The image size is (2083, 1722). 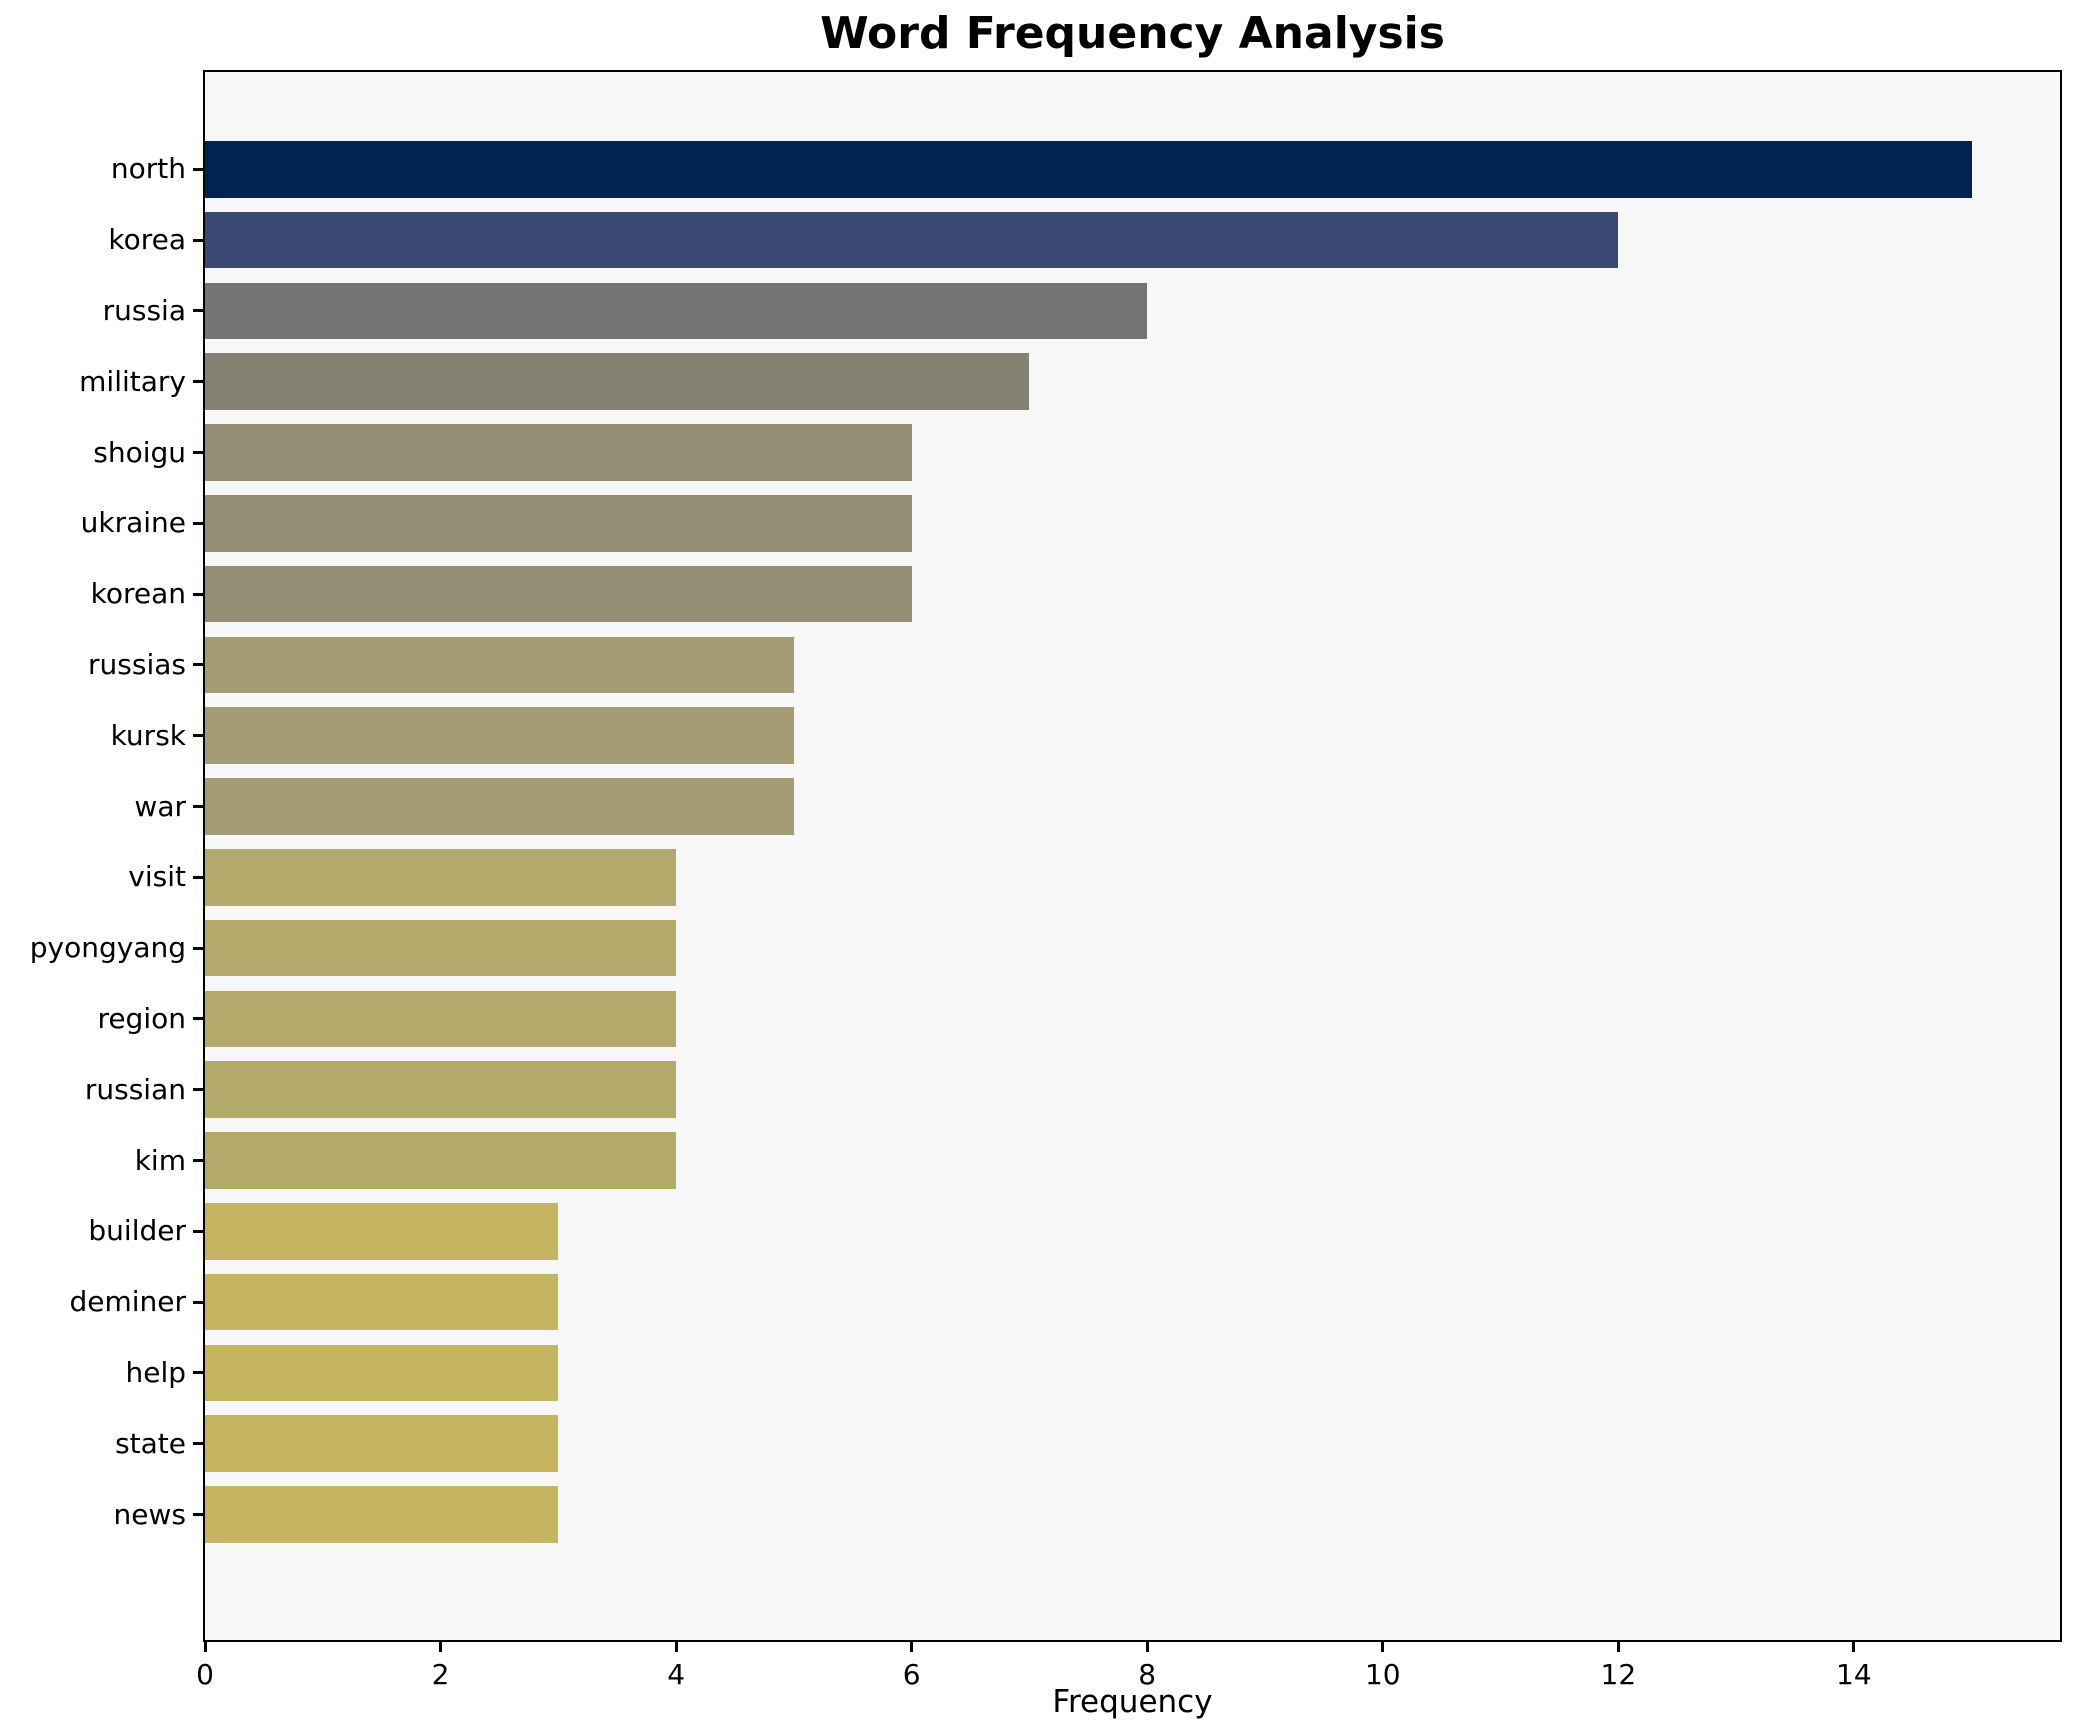 I want to click on bar-region, so click(x=441, y=1019).